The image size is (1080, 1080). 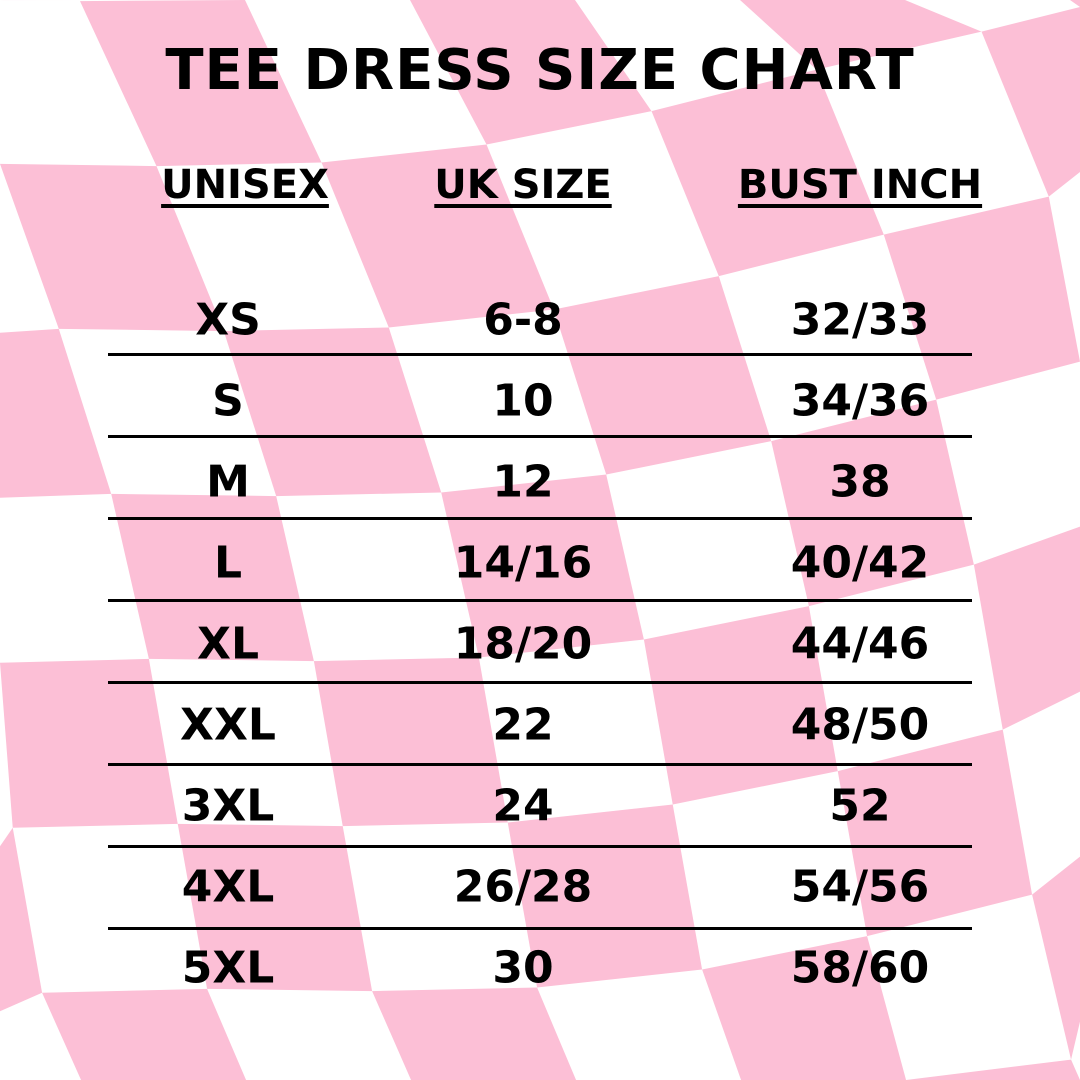 What do you see at coordinates (860, 887) in the screenshot?
I see `table-cell: 54/56` at bounding box center [860, 887].